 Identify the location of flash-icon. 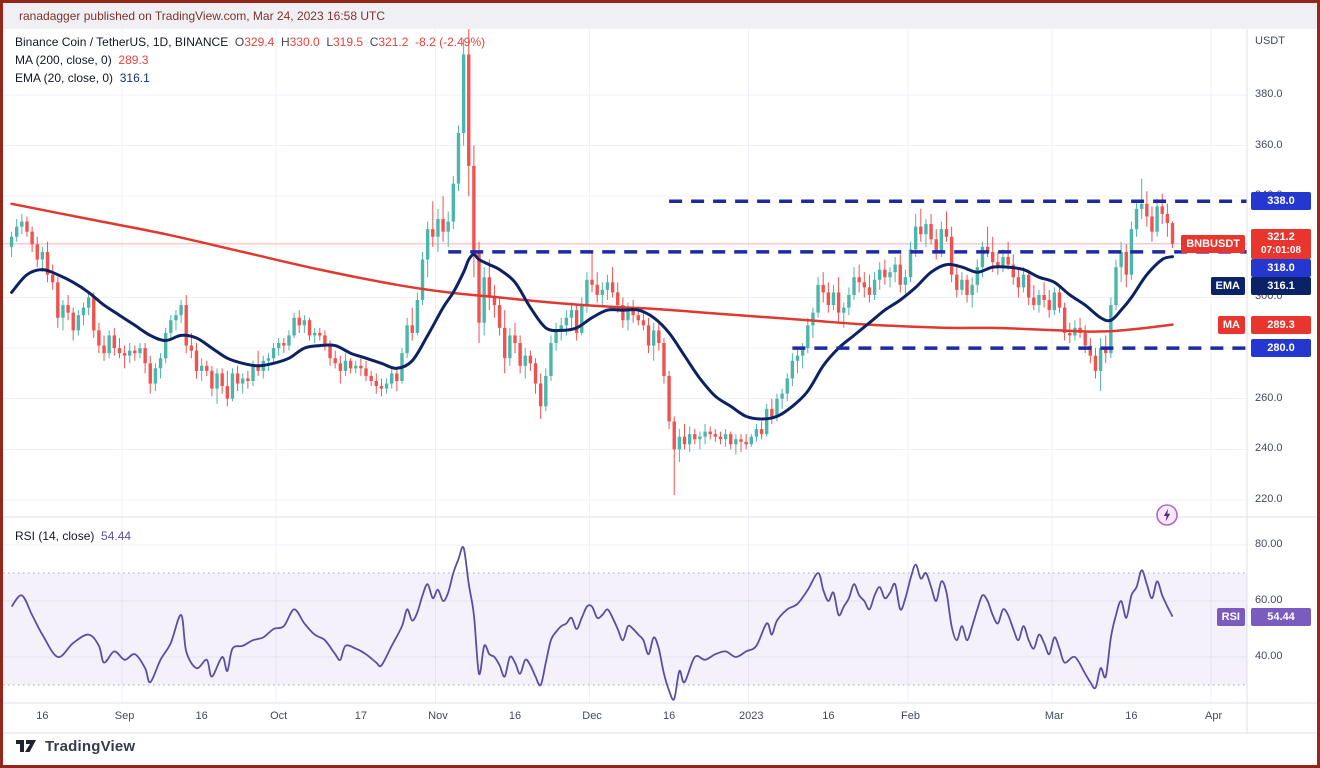
(1167, 515).